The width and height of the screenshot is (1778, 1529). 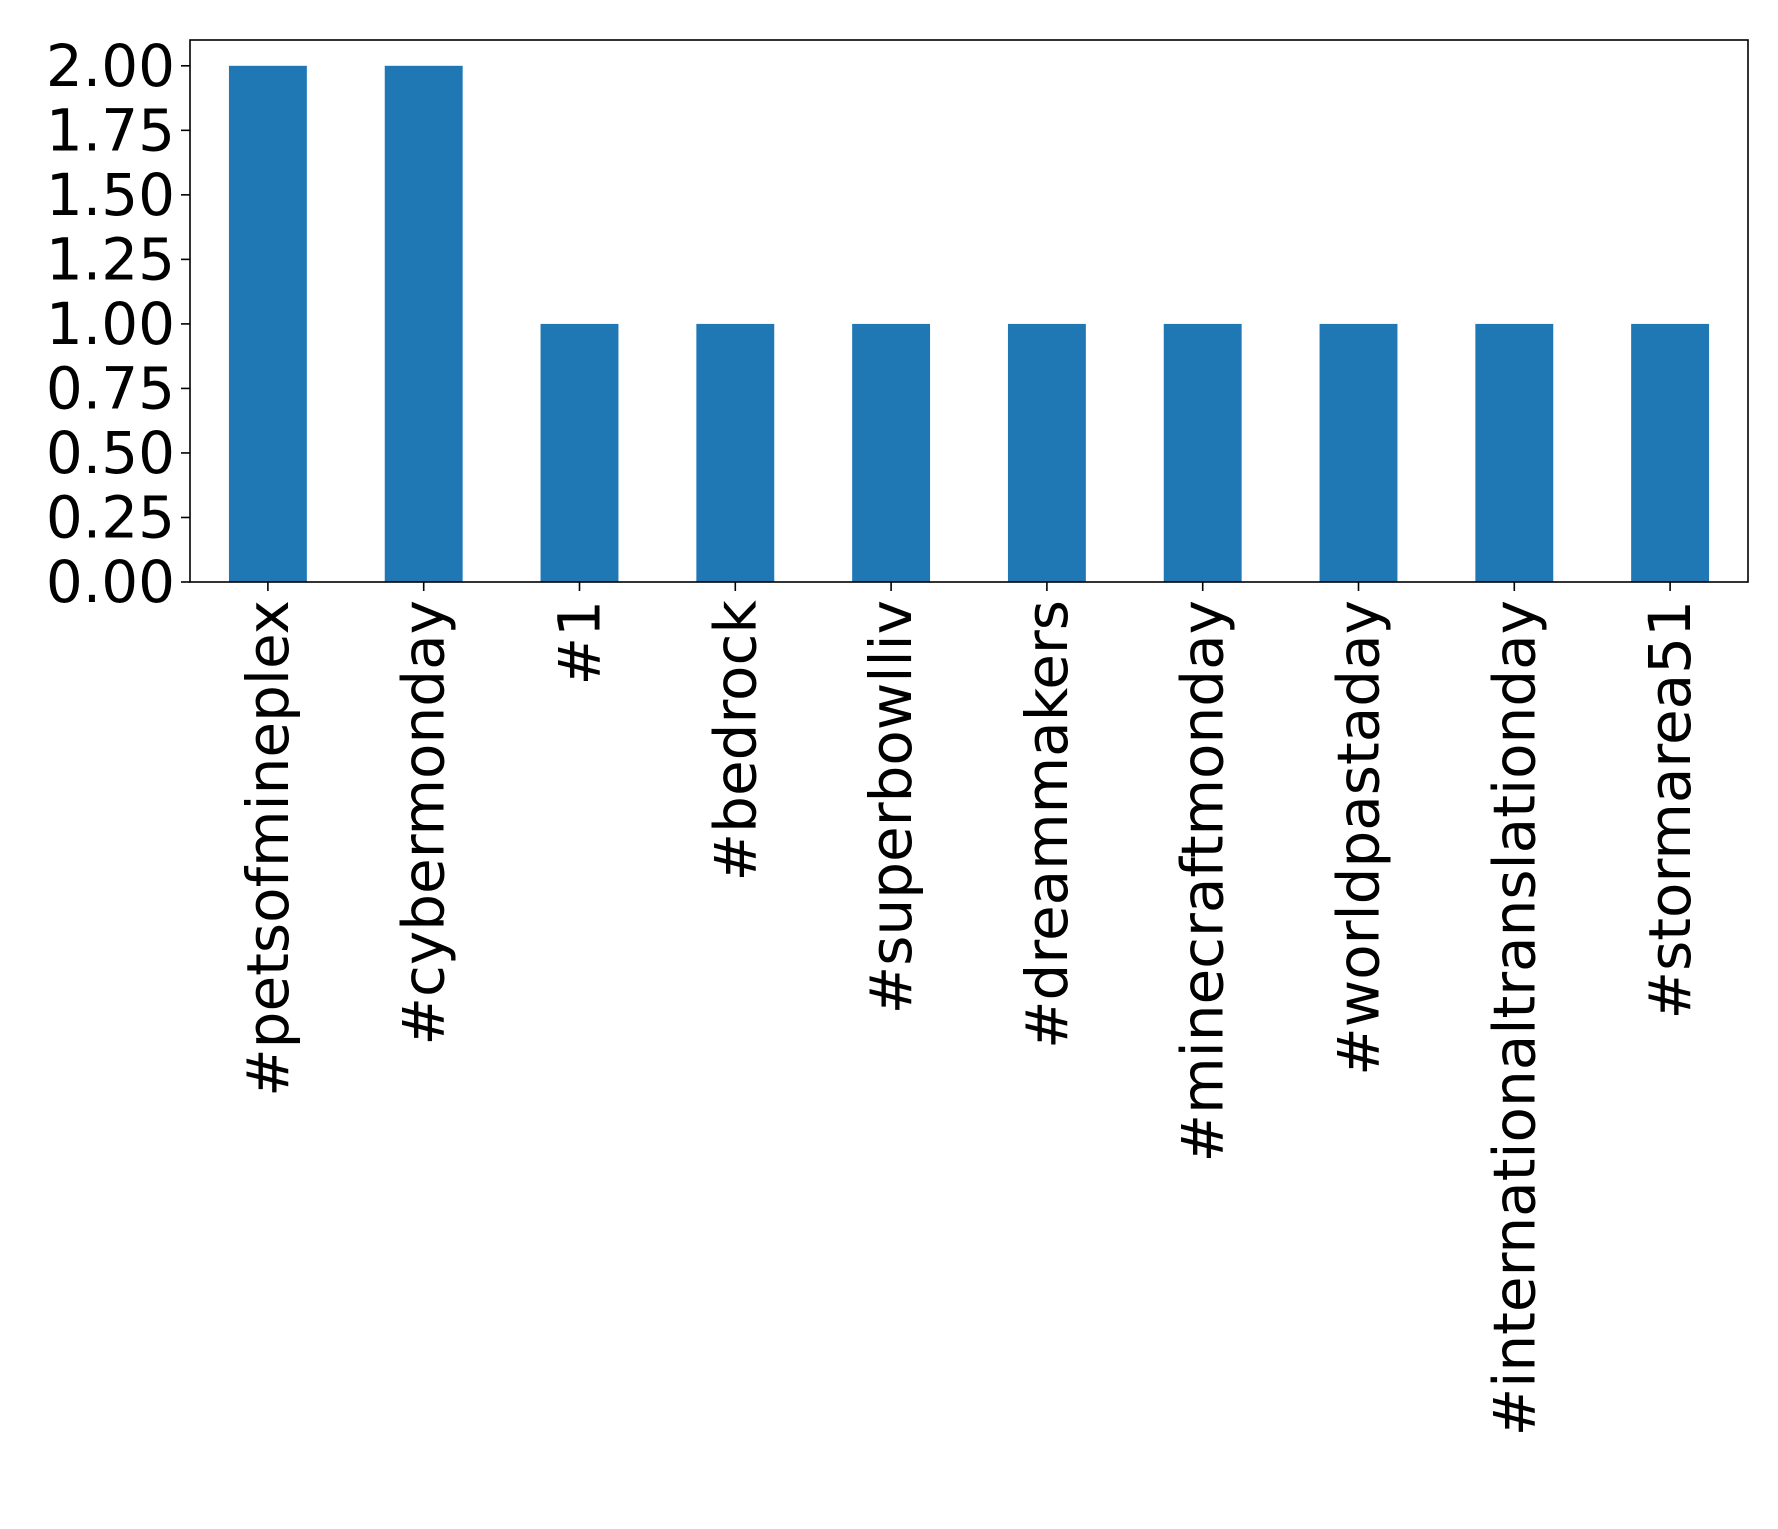 I want to click on x-tick-label-9: #stormarea51, so click(x=1670, y=810).